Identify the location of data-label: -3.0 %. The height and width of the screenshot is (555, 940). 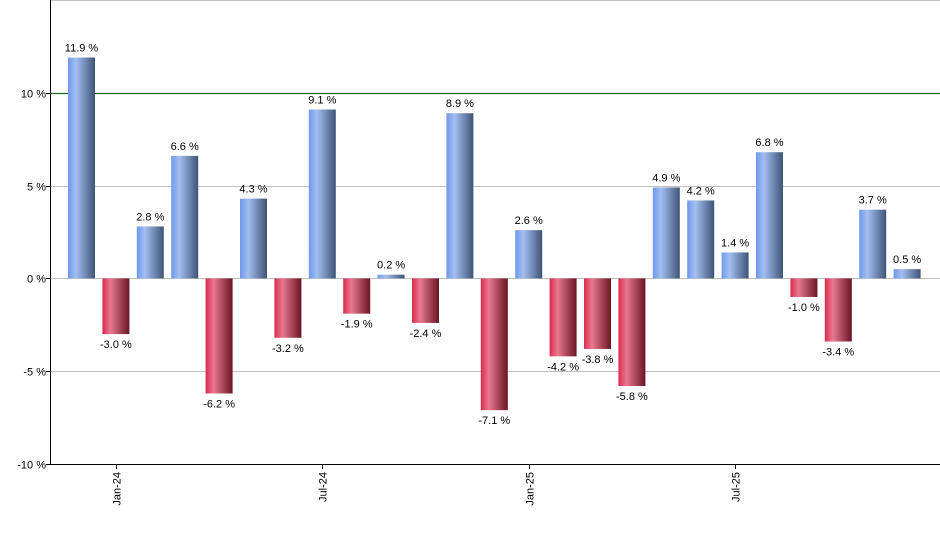
(116, 345).